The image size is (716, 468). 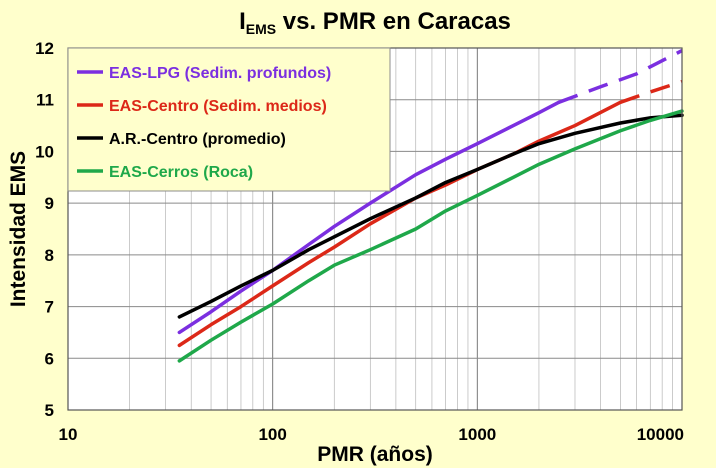 I want to click on legend-label-3: A.R.-Centro (promedio), so click(x=197, y=139).